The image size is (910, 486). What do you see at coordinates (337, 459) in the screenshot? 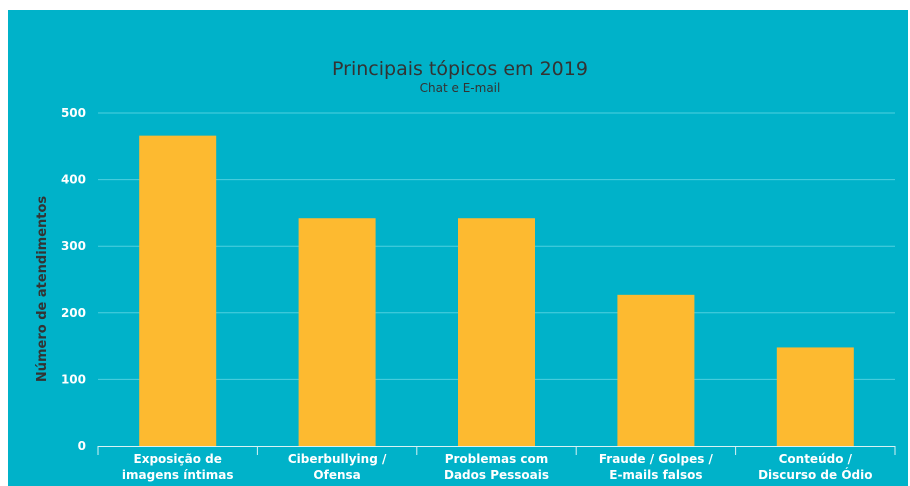
I see `x-tick-label-line: Ciberbullying /` at bounding box center [337, 459].